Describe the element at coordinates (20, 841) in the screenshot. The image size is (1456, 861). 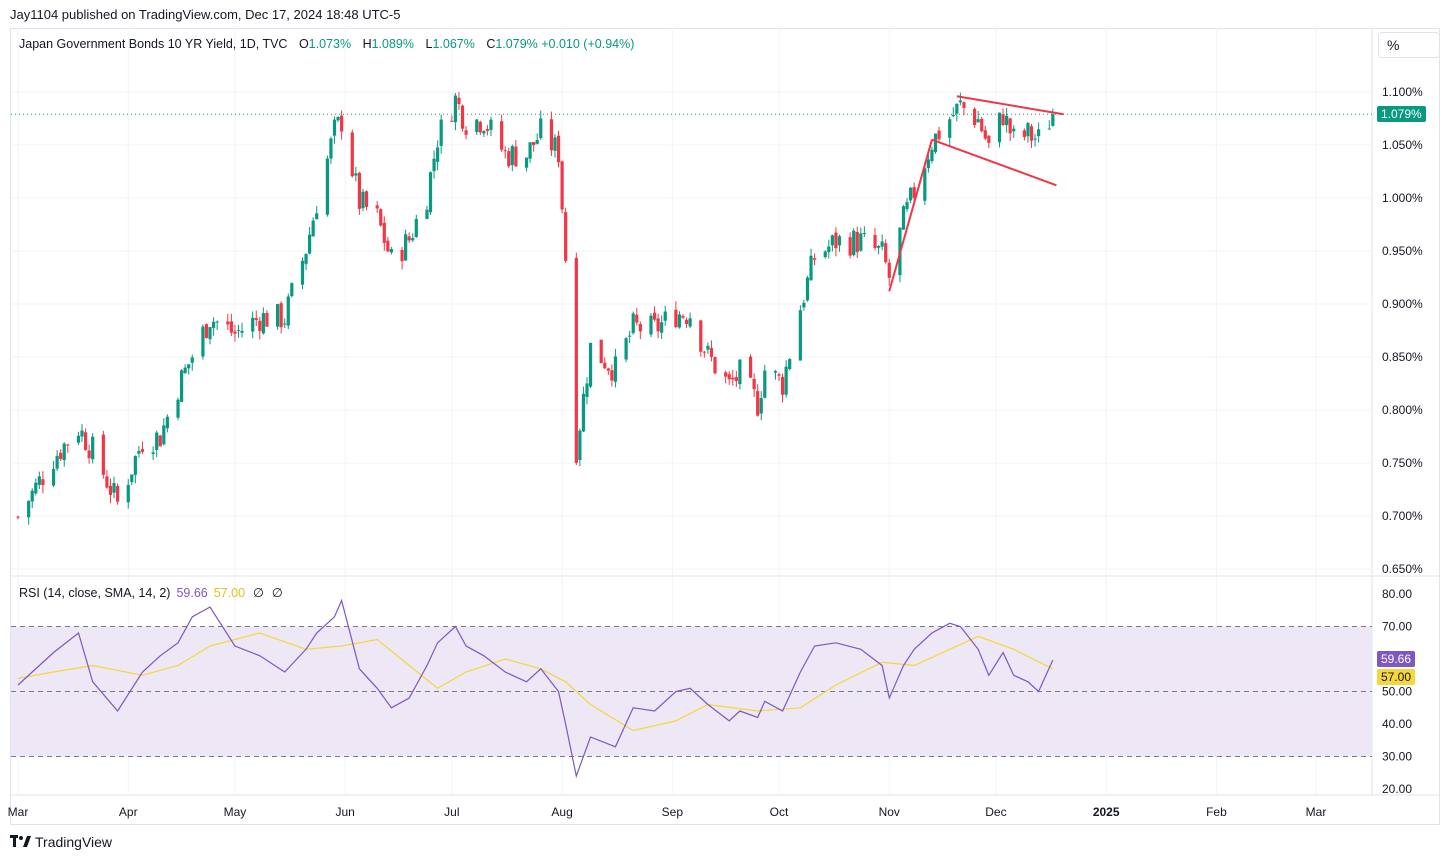
I see `tradingview-logo-icon` at that location.